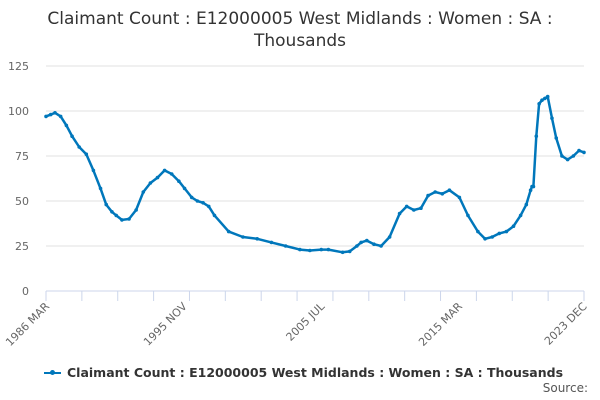 The width and height of the screenshot is (600, 400). Describe the element at coordinates (306, 321) in the screenshot. I see `x-tick-label: 2005 JUL` at that location.